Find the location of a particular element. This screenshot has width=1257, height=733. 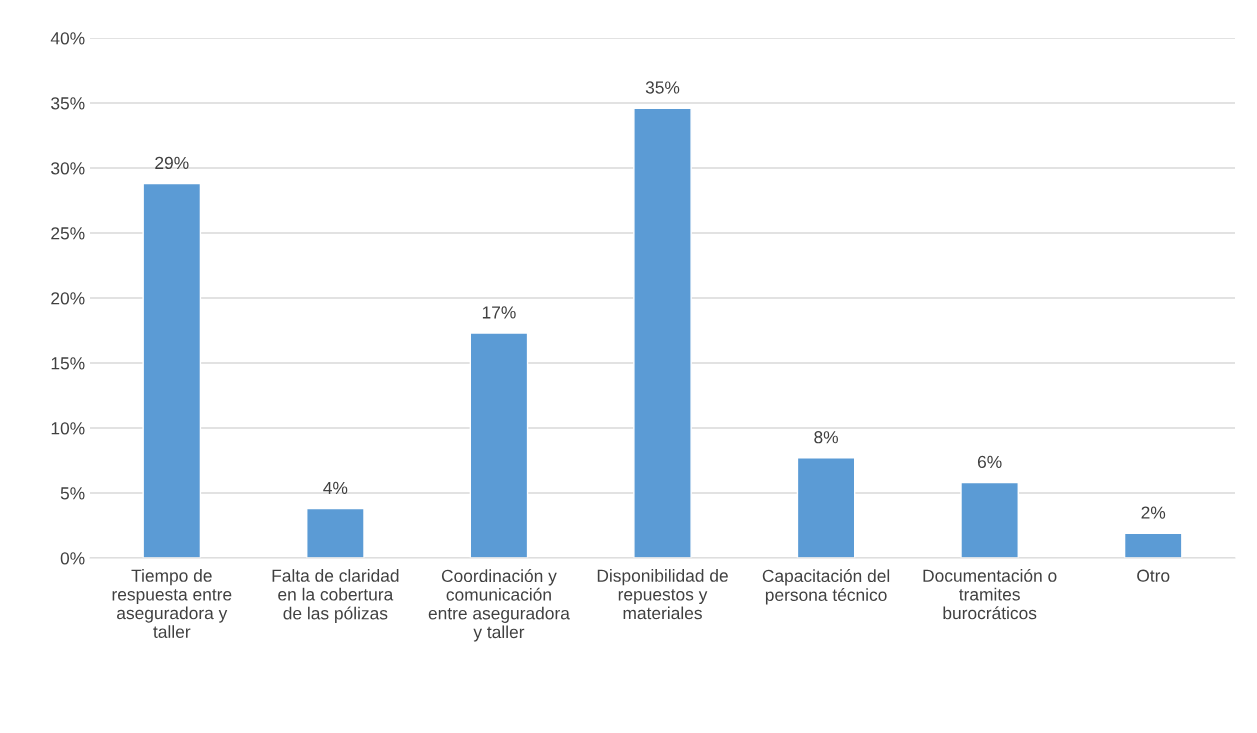

x-tick-label: Coordinación y comunicación entre aseguradora y taller is located at coordinates (499, 605).